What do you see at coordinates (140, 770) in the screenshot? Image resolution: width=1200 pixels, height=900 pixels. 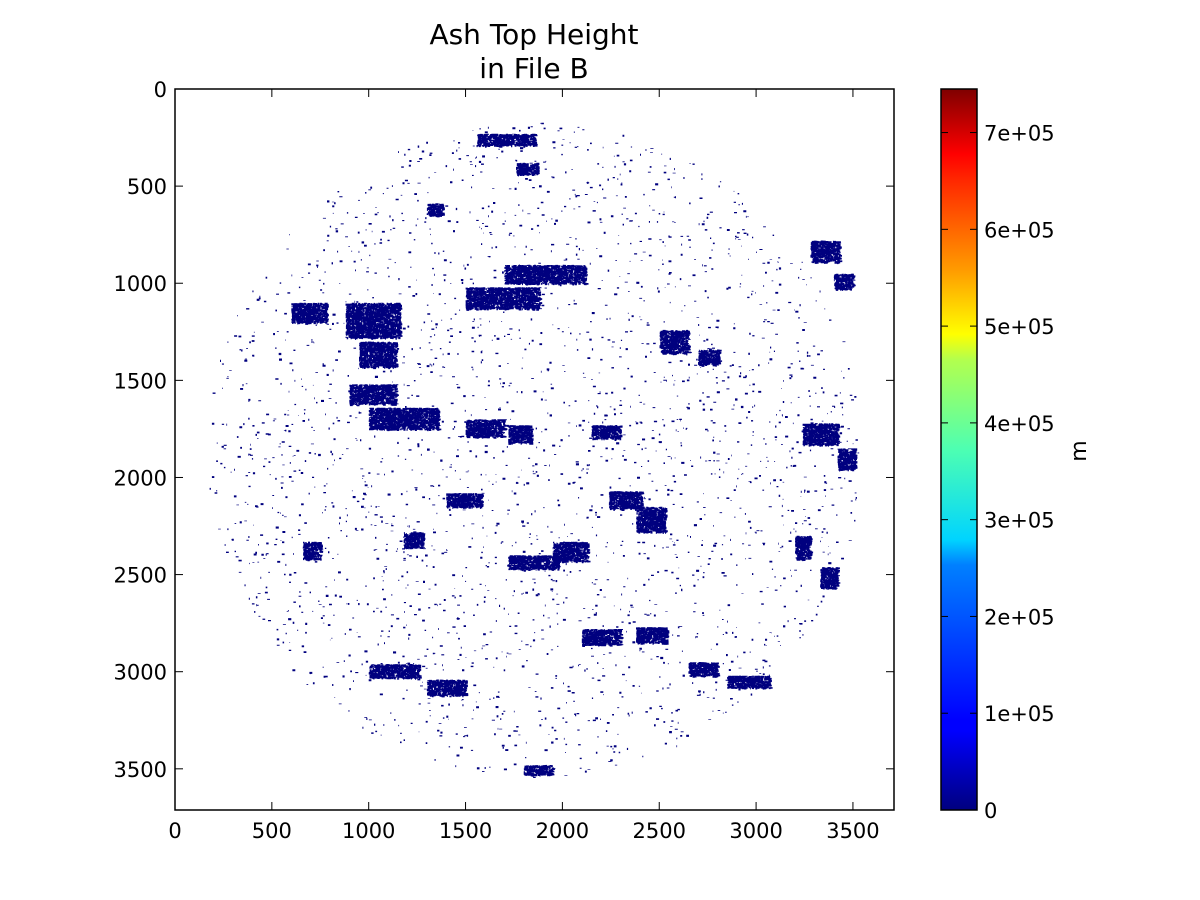 I see `y-tick-label: 3500` at bounding box center [140, 770].